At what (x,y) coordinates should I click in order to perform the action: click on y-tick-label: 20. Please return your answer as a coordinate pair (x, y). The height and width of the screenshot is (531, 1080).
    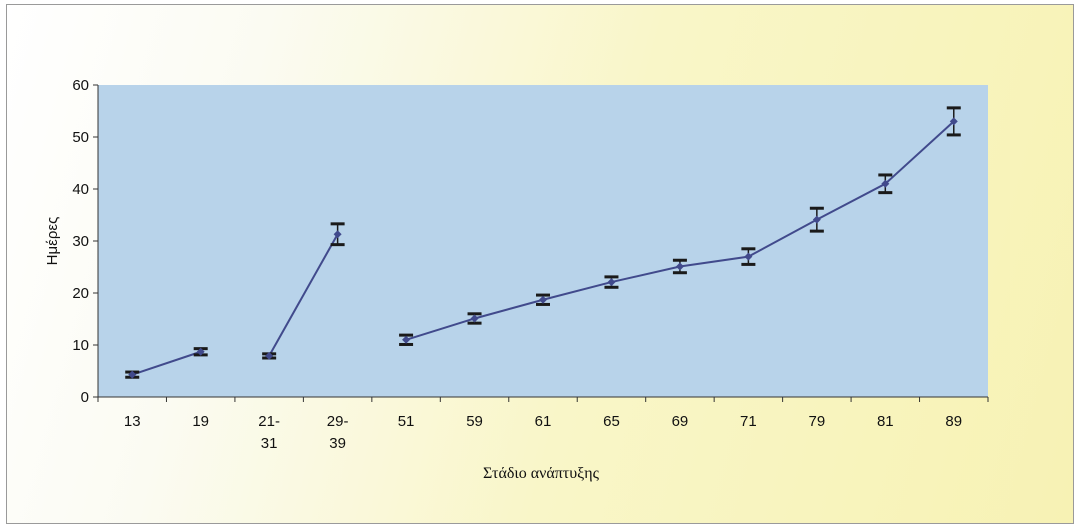
    Looking at the image, I should click on (80, 293).